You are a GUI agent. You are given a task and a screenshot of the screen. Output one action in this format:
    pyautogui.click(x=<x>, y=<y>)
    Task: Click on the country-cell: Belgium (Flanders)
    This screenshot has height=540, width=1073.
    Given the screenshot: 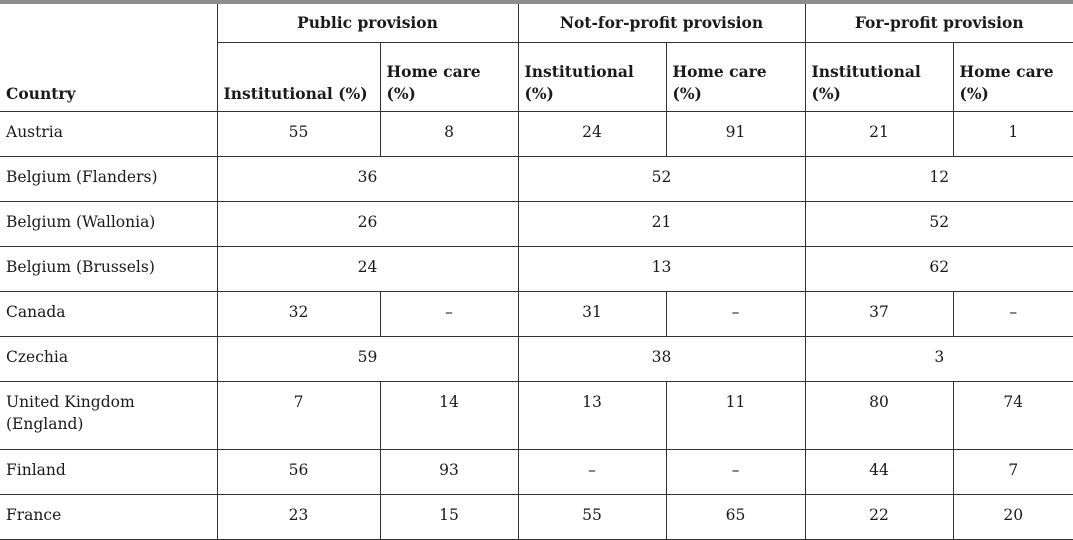 What is the action you would take?
    pyautogui.click(x=109, y=179)
    